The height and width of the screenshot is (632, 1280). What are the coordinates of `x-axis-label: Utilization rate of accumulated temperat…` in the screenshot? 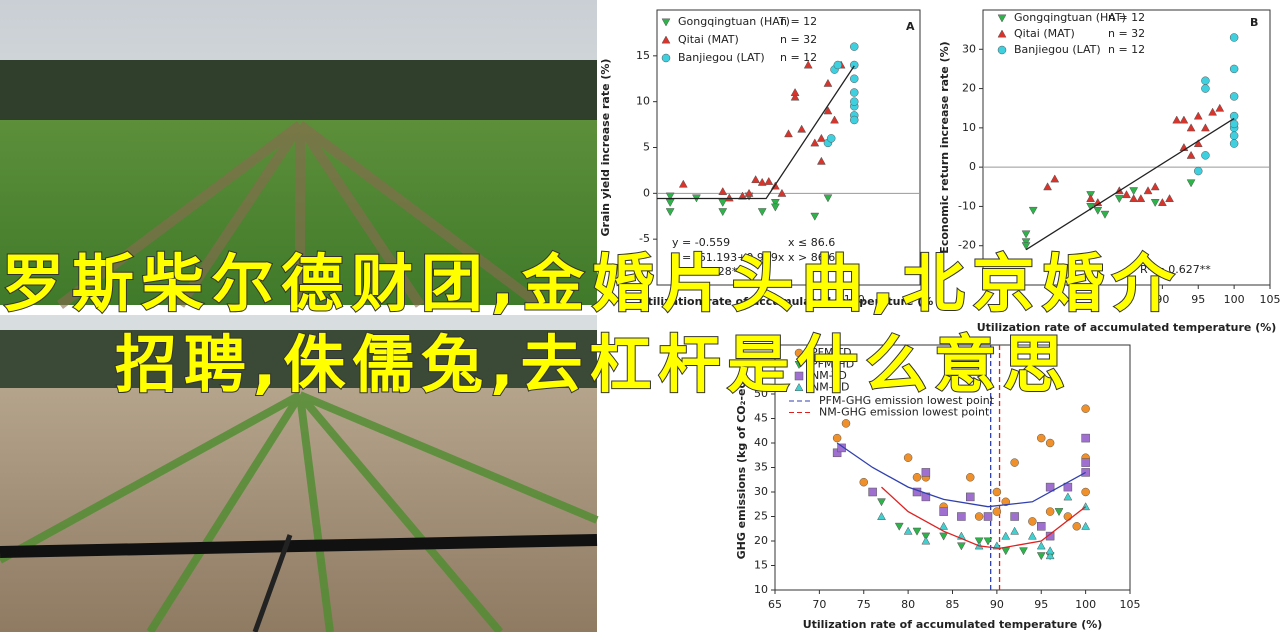 It's located at (1127, 327).